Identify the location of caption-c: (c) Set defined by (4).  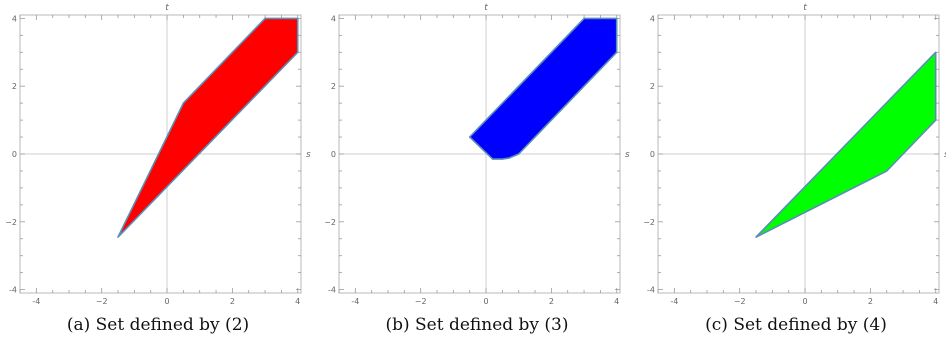
(796, 325).